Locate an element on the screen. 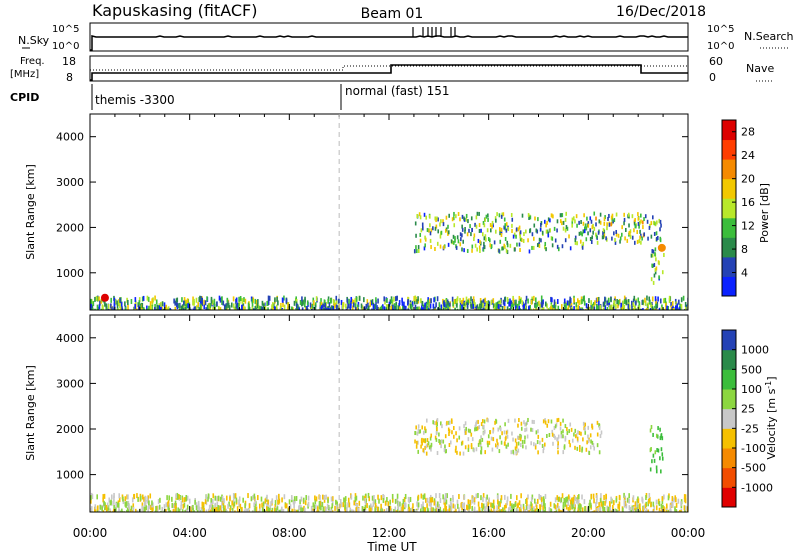 The image size is (800, 554). freq-tick-low: 8 is located at coordinates (69, 77).